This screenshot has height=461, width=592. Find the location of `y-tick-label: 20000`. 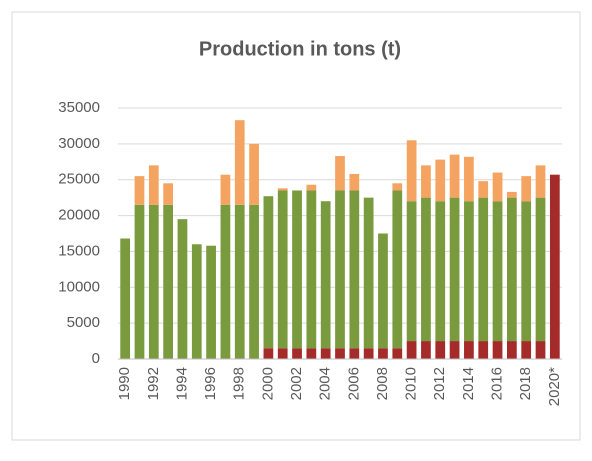

y-tick-label: 20000 is located at coordinates (79, 215).